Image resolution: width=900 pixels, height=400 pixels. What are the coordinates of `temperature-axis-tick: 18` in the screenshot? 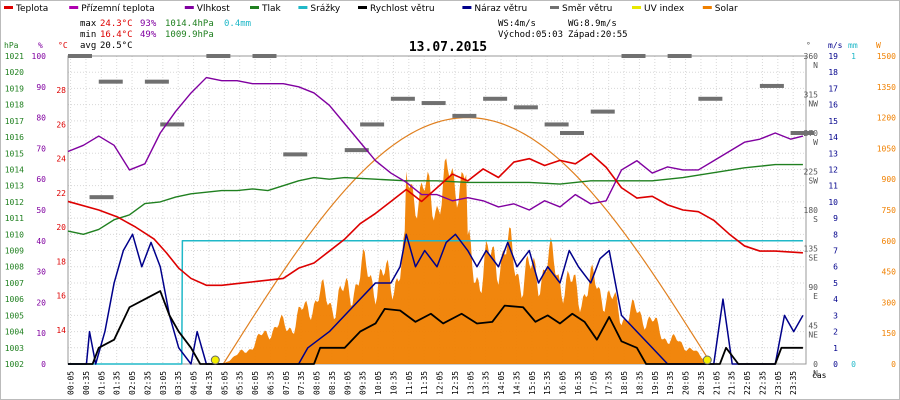 It's located at (61, 261).